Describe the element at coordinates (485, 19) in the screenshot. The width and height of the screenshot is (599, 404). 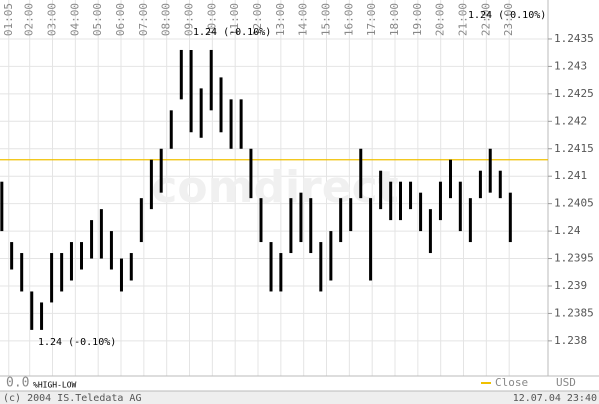
I see `x-tick-label: 22:00` at that location.